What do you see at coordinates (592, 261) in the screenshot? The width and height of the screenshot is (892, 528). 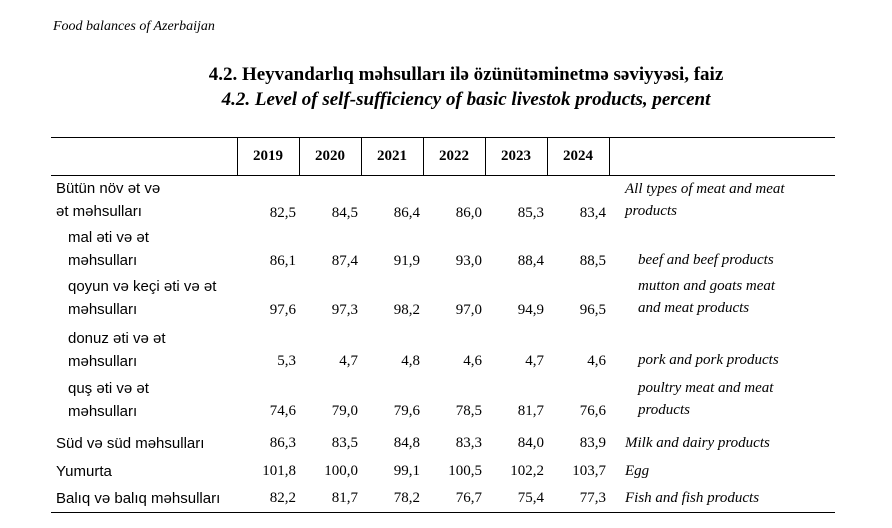 I see `table-cell: 88,5` at bounding box center [592, 261].